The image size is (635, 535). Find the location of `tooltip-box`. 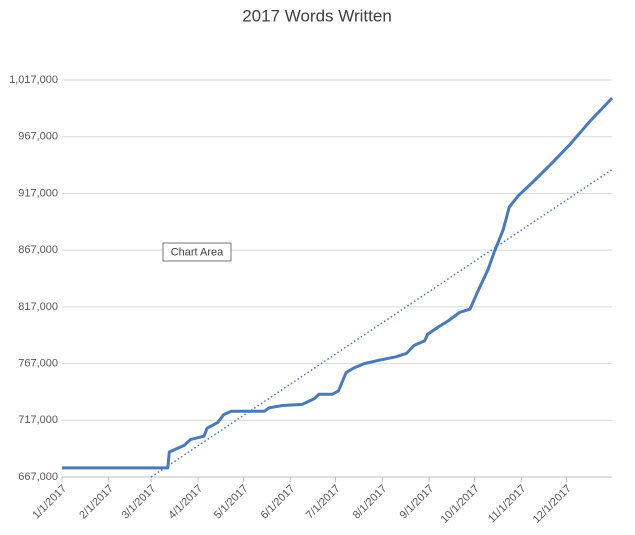

tooltip-box is located at coordinates (197, 252).